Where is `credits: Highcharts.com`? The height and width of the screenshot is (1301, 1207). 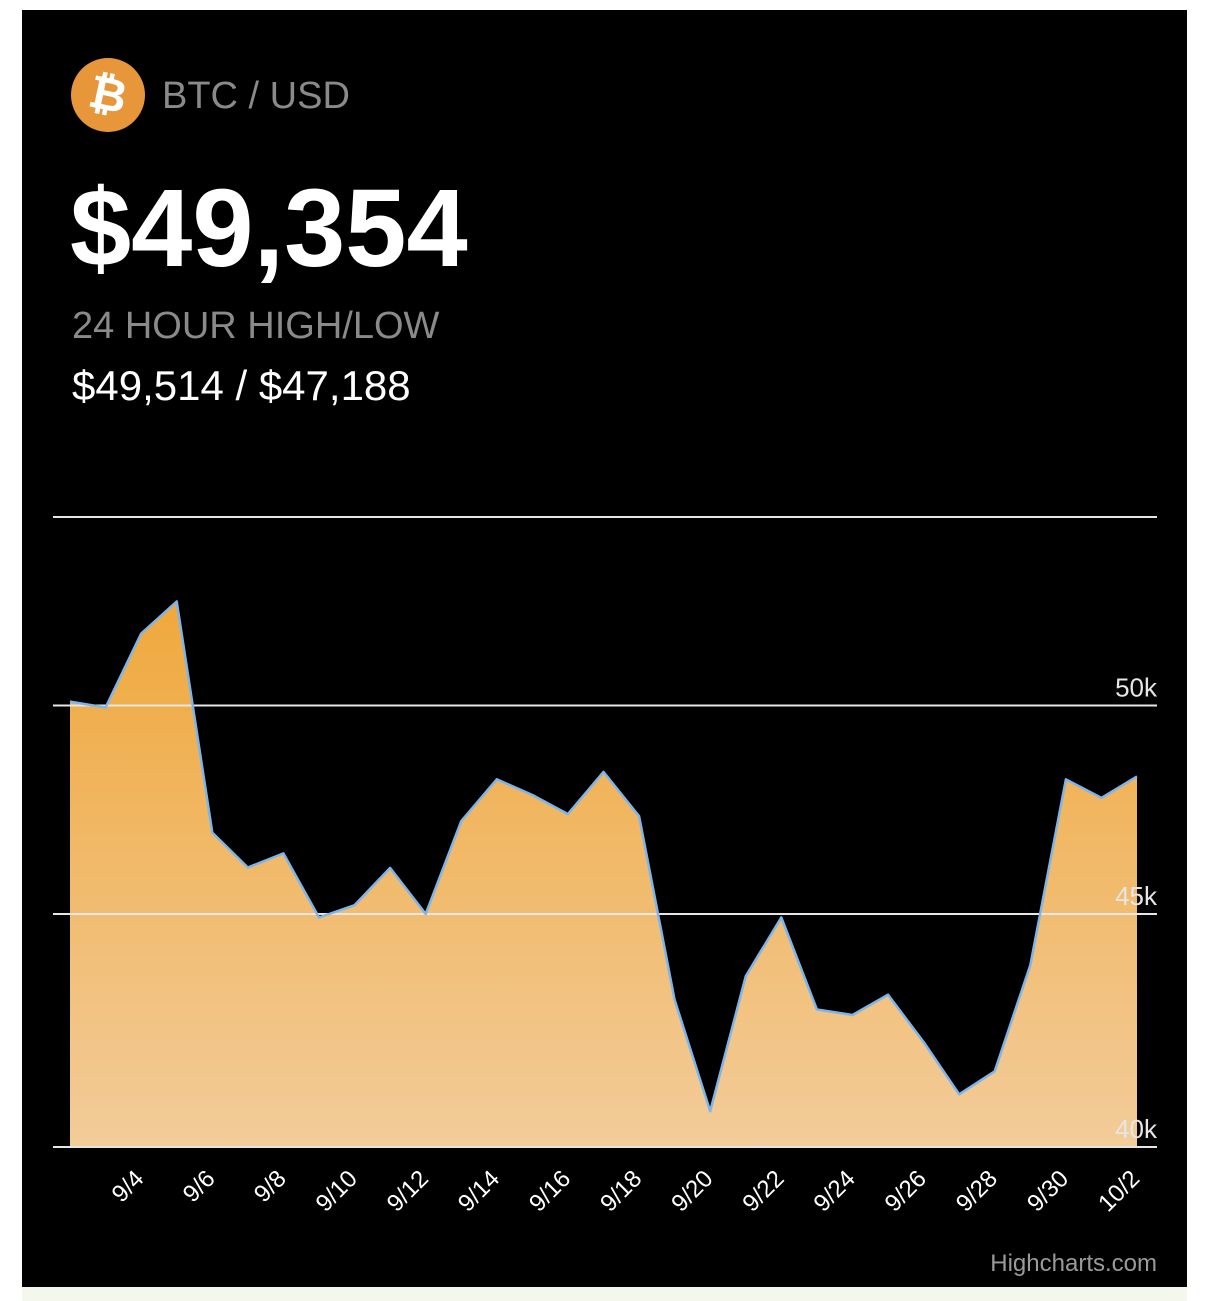 credits: Highcharts.com is located at coordinates (1073, 1263).